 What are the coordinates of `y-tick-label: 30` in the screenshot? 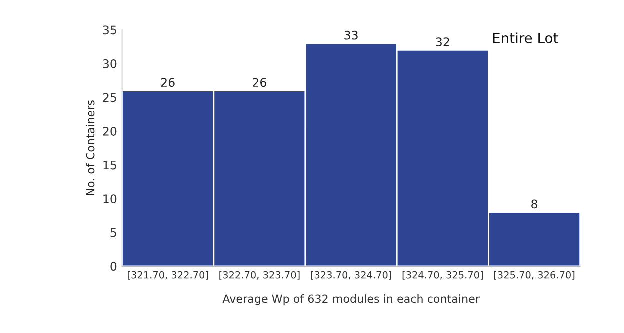 It's located at (110, 63).